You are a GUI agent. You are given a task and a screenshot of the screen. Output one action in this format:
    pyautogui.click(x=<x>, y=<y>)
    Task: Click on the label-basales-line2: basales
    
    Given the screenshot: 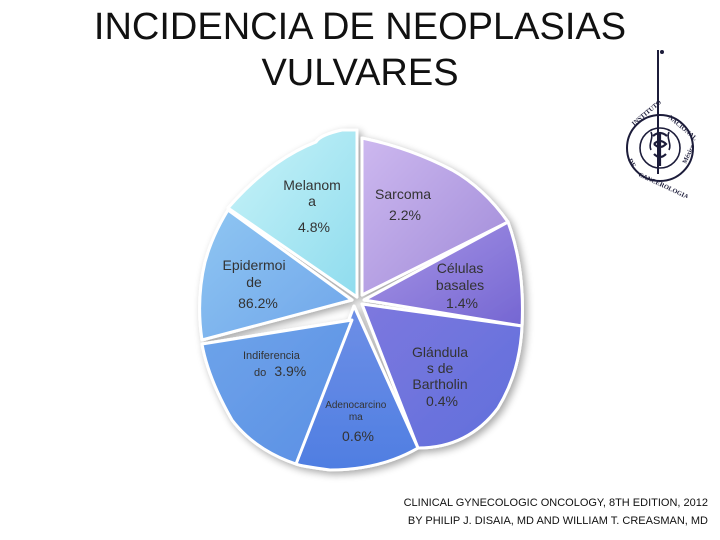 What is the action you would take?
    pyautogui.click(x=460, y=285)
    